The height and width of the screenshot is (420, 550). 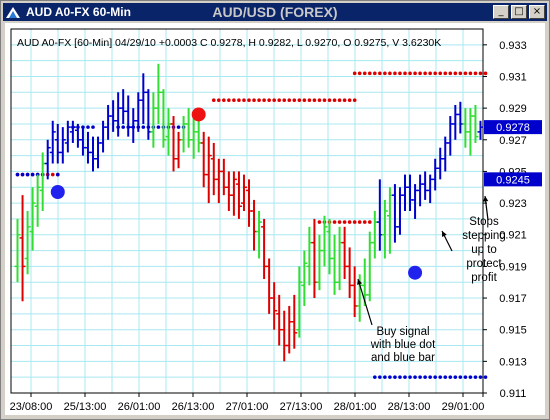 What do you see at coordinates (484, 222) in the screenshot?
I see `annotation-stops: Stops` at bounding box center [484, 222].